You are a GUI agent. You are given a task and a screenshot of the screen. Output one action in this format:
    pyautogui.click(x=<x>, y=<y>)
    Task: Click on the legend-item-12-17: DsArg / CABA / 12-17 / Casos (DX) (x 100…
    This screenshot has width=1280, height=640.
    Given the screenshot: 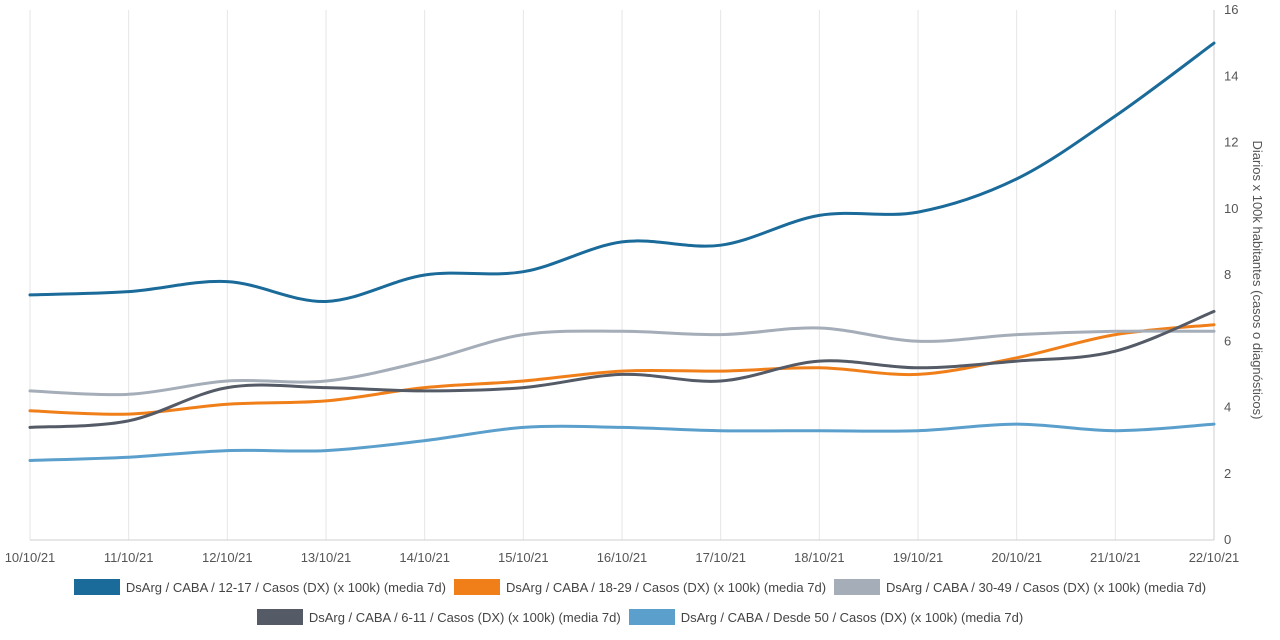 What is the action you would take?
    pyautogui.click(x=259, y=587)
    